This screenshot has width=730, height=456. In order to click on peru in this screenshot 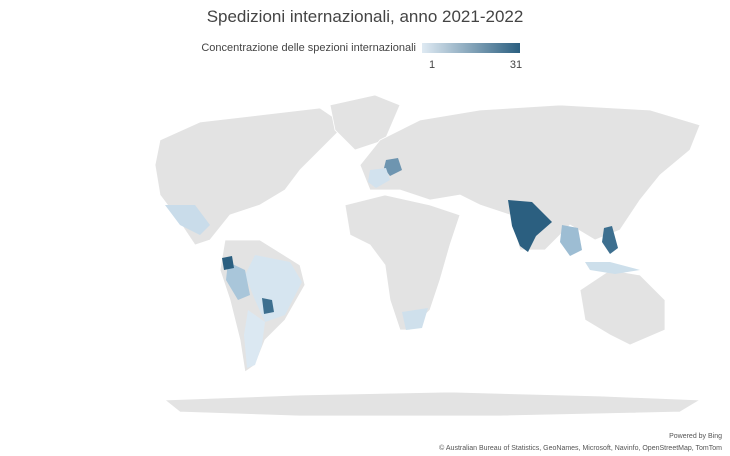, I will do `click(238, 281)`.